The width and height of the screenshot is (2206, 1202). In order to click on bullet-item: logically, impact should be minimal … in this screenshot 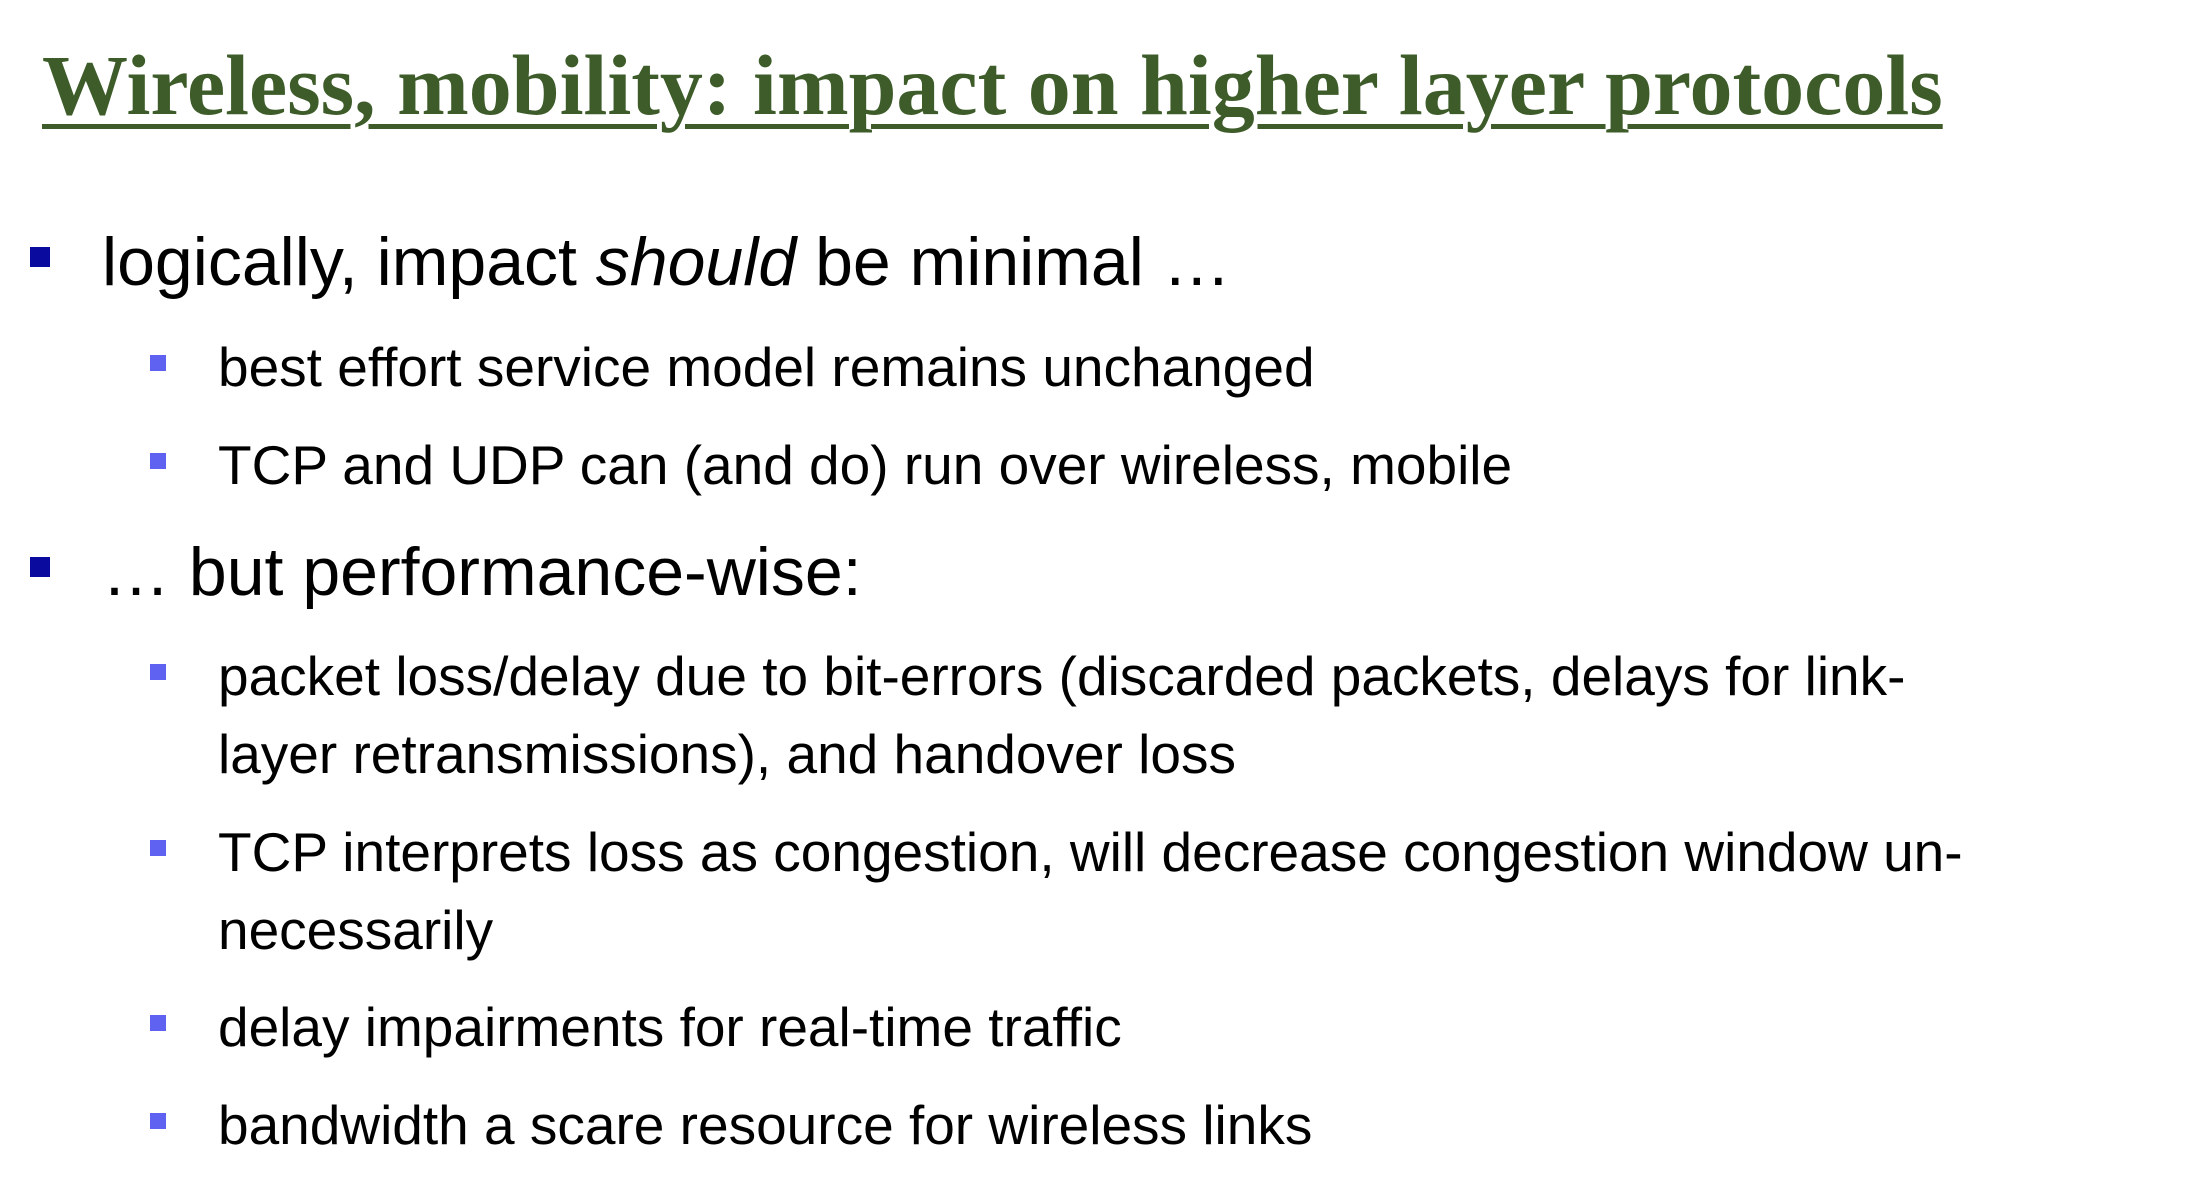, I will do `click(666, 262)`.